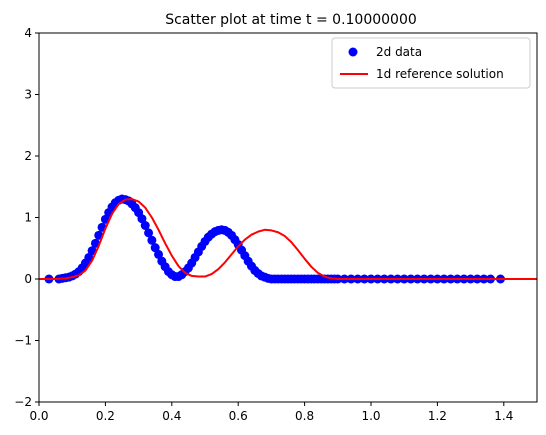 Image resolution: width=546 pixels, height=435 pixels. I want to click on x-tick-label: 0.8, so click(304, 416).